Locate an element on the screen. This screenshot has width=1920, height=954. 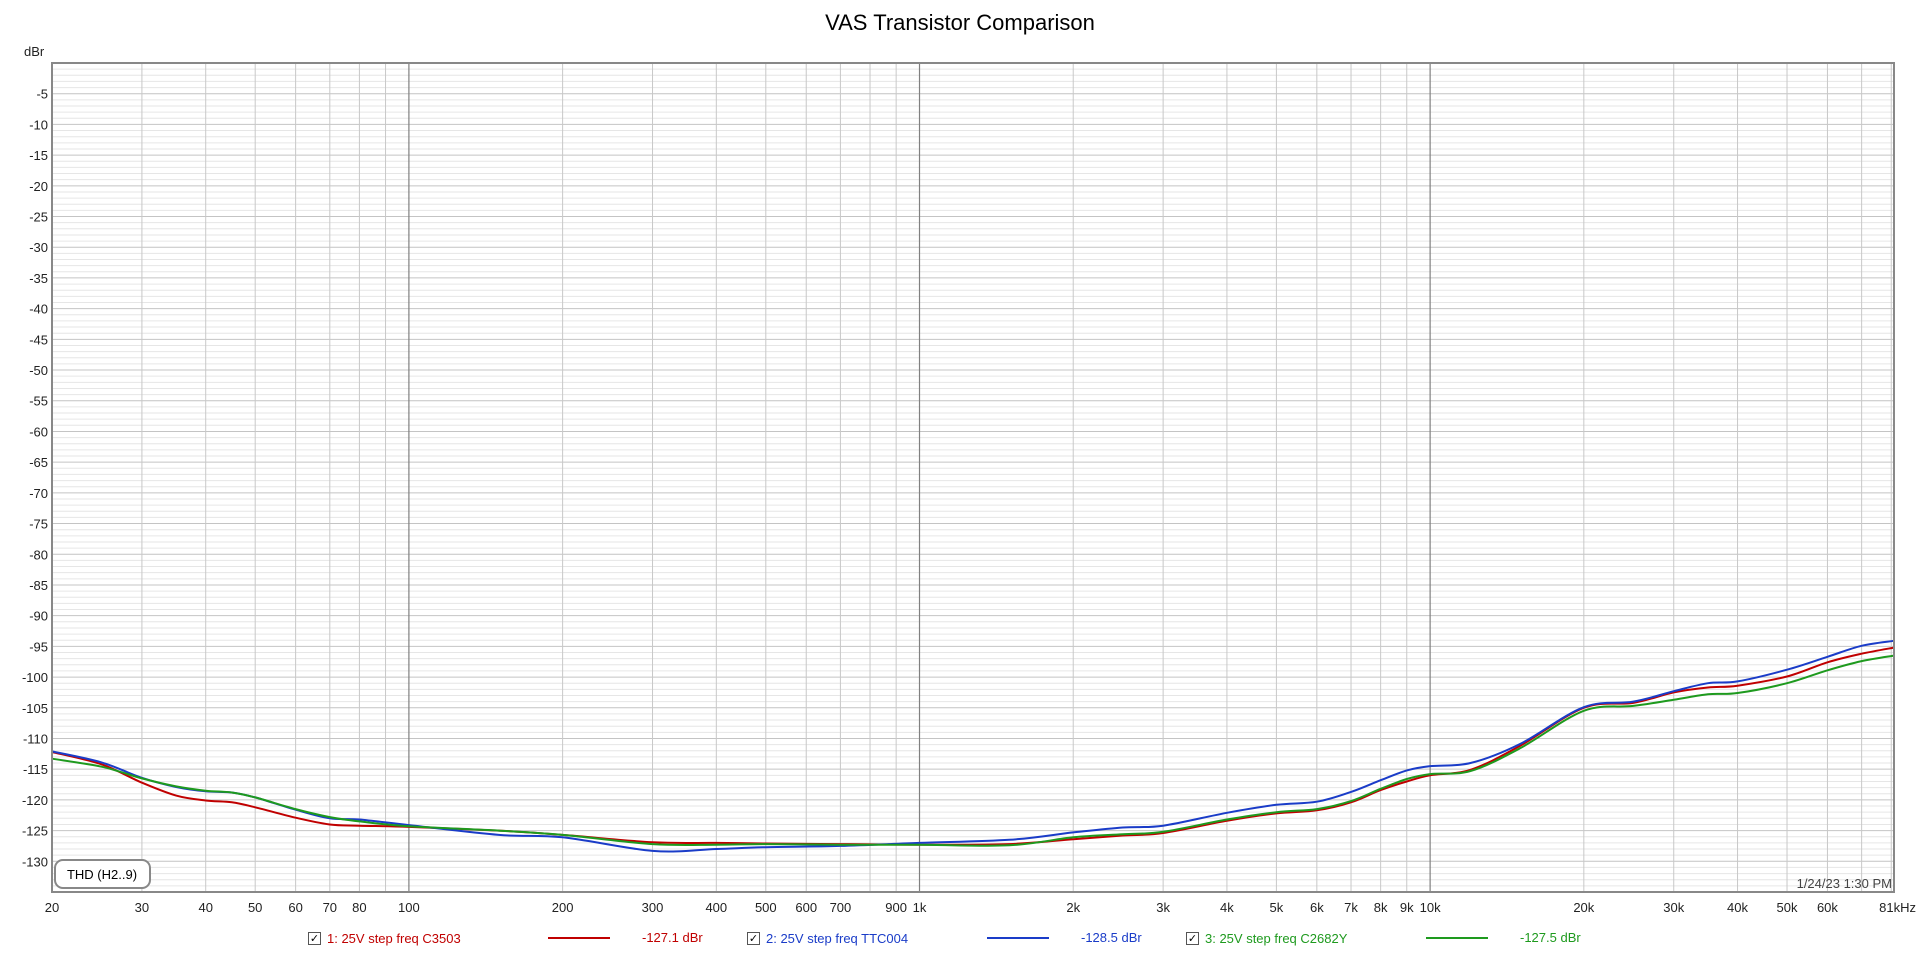
y-tick-label: -50 is located at coordinates (38, 370).